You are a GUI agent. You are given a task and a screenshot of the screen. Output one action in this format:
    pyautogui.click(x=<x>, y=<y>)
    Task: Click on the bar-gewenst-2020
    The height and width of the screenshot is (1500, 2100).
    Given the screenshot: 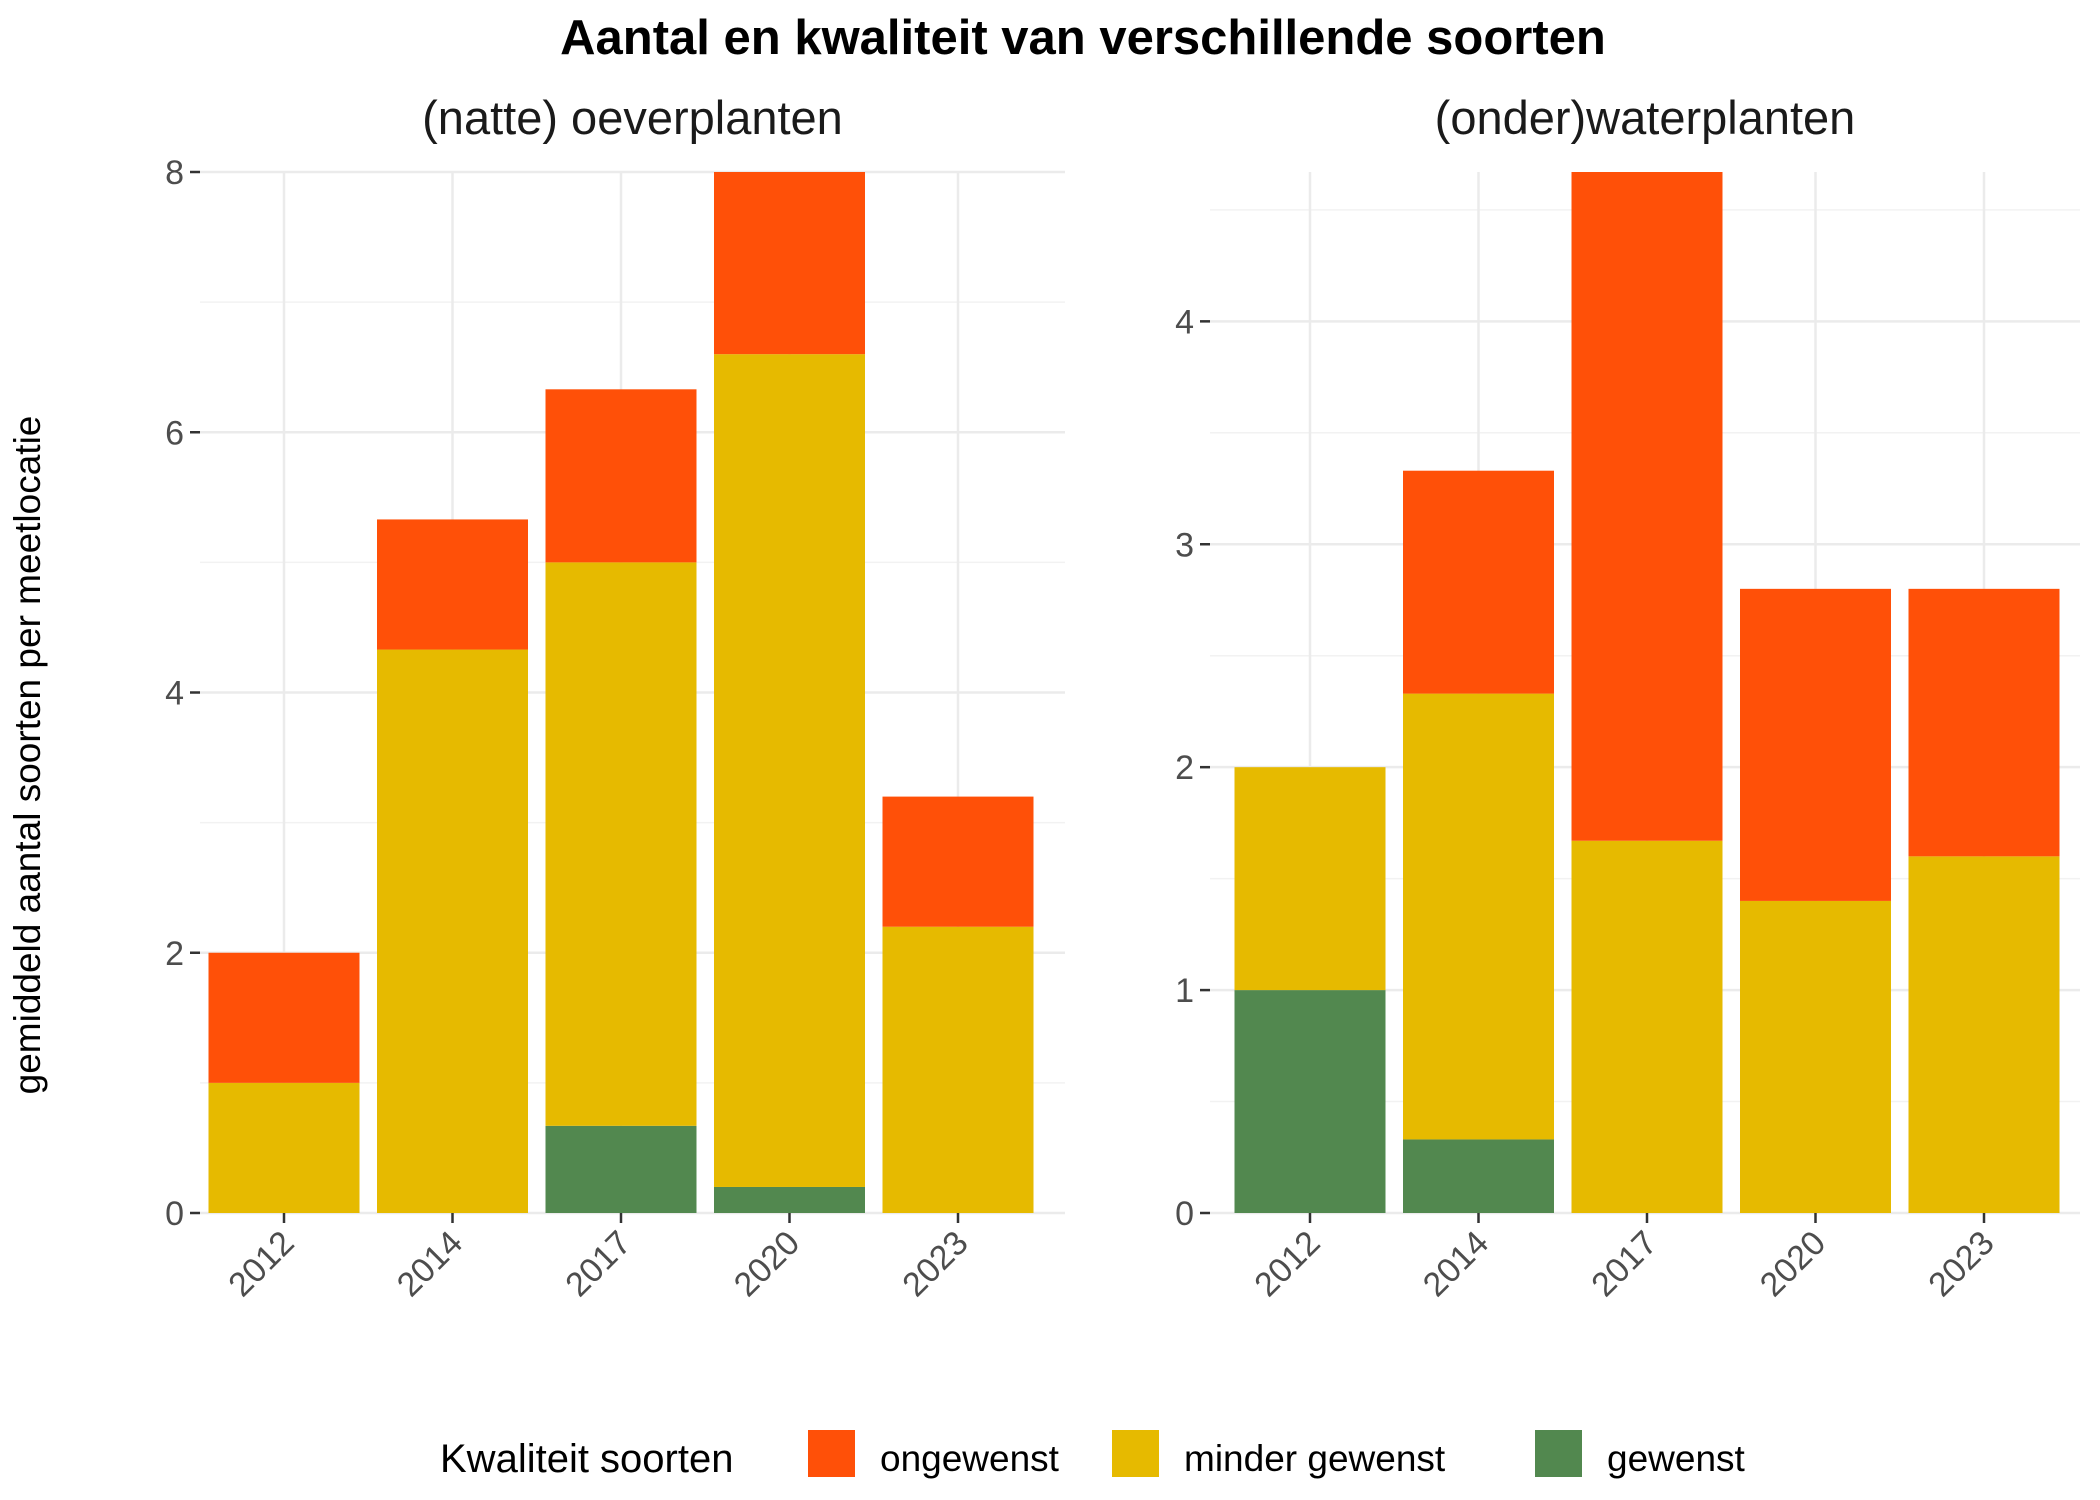 What is the action you would take?
    pyautogui.click(x=789, y=1199)
    